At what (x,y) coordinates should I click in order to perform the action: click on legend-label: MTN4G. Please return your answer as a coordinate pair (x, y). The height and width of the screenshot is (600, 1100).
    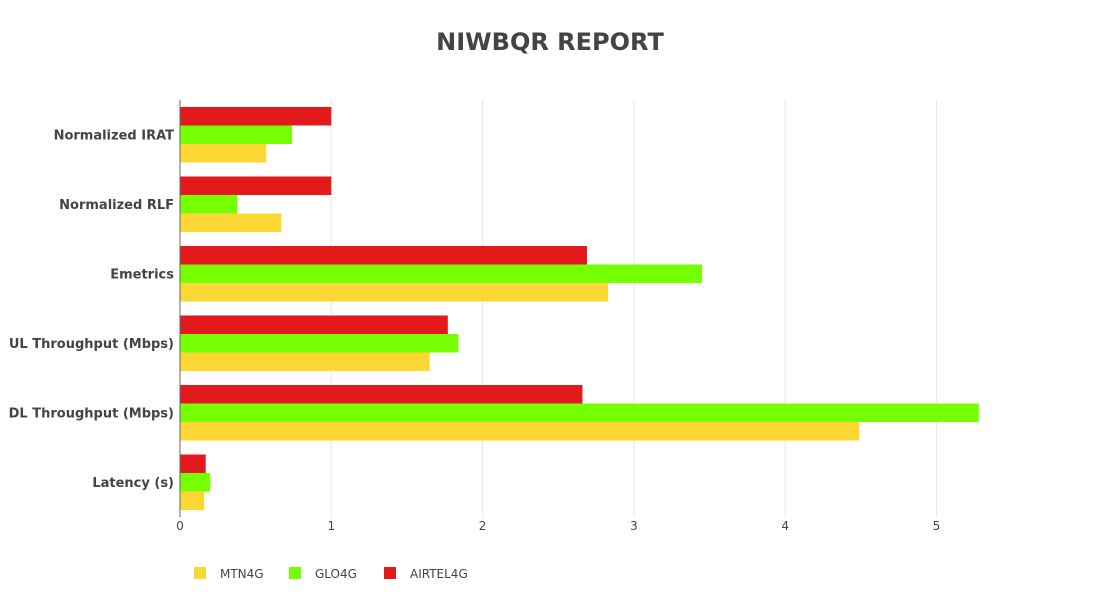
    Looking at the image, I should click on (242, 574).